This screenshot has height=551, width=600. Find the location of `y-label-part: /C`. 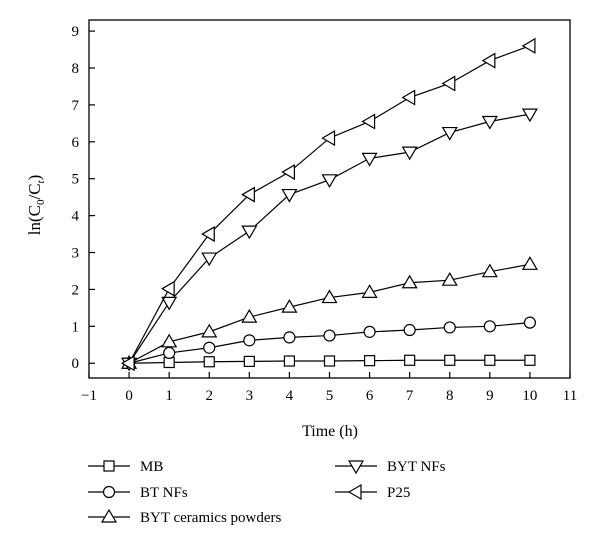

y-label-part: /C is located at coordinates (34, 191).